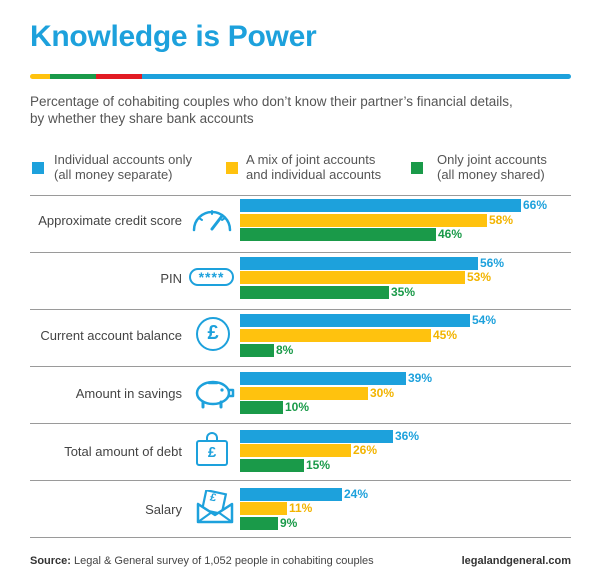 This screenshot has width=600, height=582. What do you see at coordinates (212, 436) in the screenshot?
I see `weight-handle` at bounding box center [212, 436].